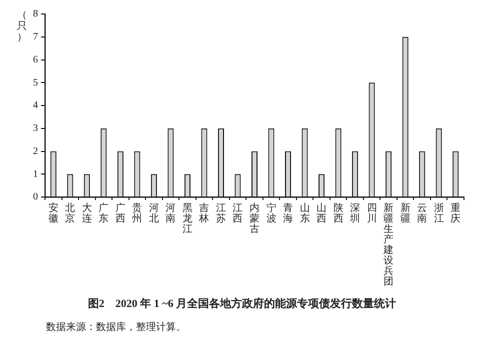  I want to click on x-tick-label: 山东, so click(305, 213).